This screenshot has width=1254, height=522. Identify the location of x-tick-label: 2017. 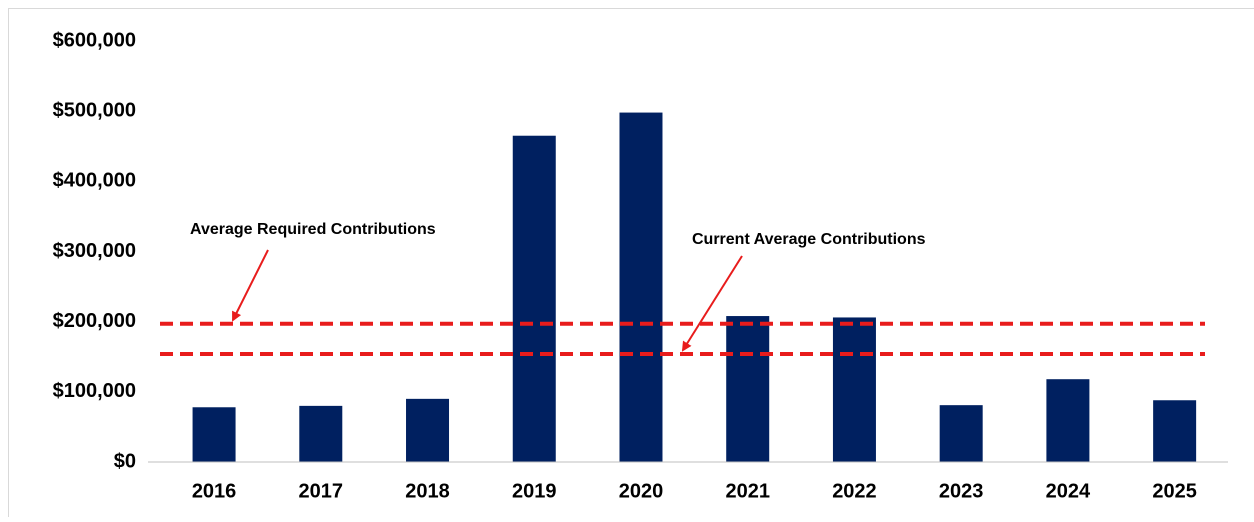
(321, 491).